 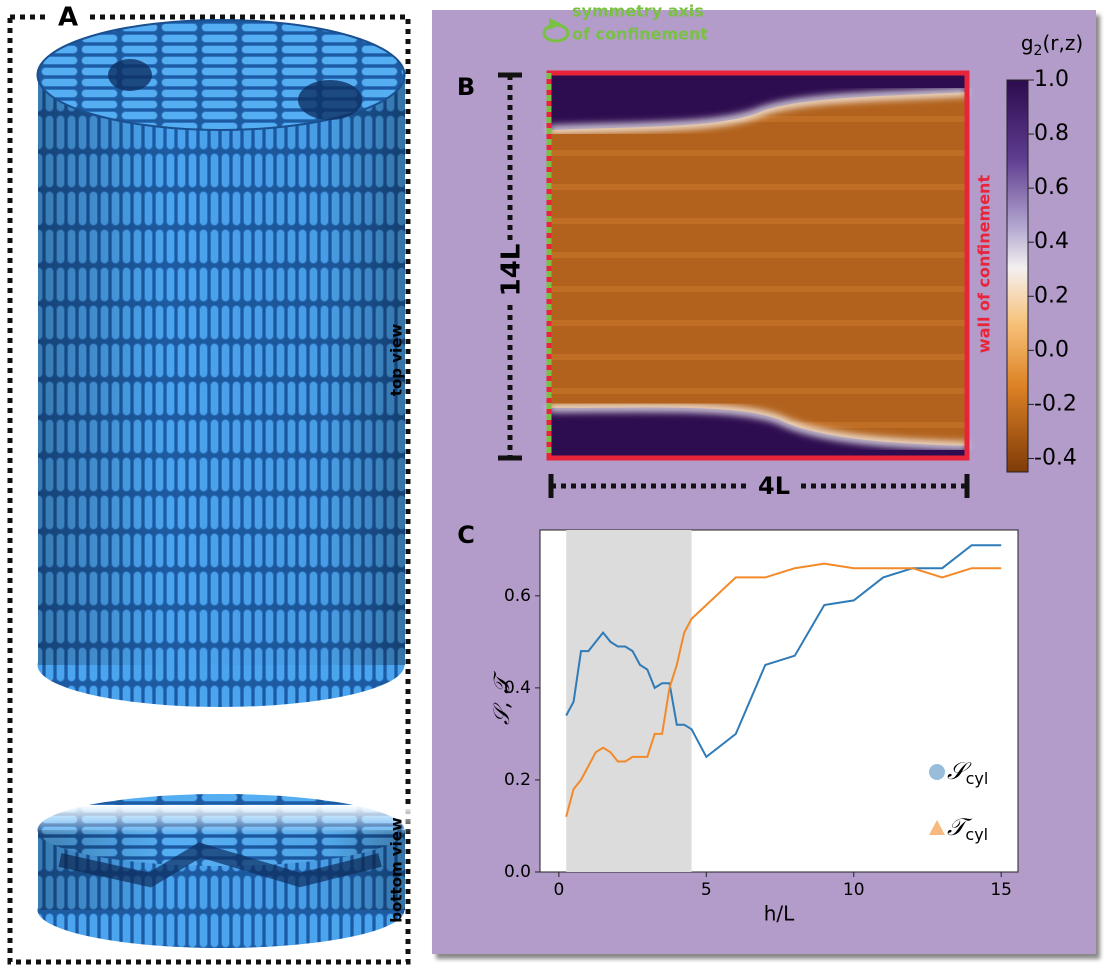 What do you see at coordinates (397, 870) in the screenshot?
I see `view-label: bottom view` at bounding box center [397, 870].